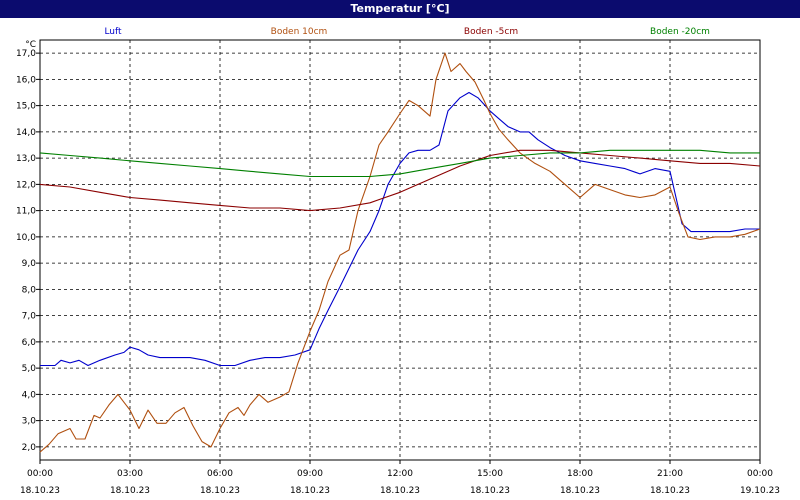 The width and height of the screenshot is (800, 500). What do you see at coordinates (29, 448) in the screenshot?
I see `y-tick-label: 2,0` at bounding box center [29, 448].